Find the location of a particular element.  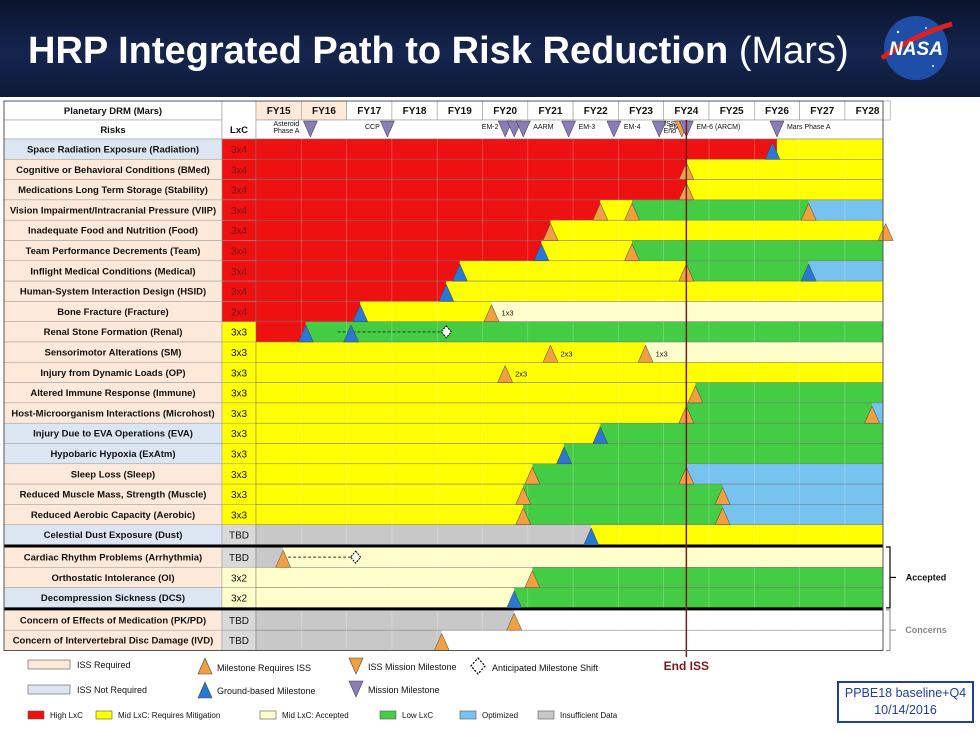

lxc-change-label: 2x3 is located at coordinates (566, 353).